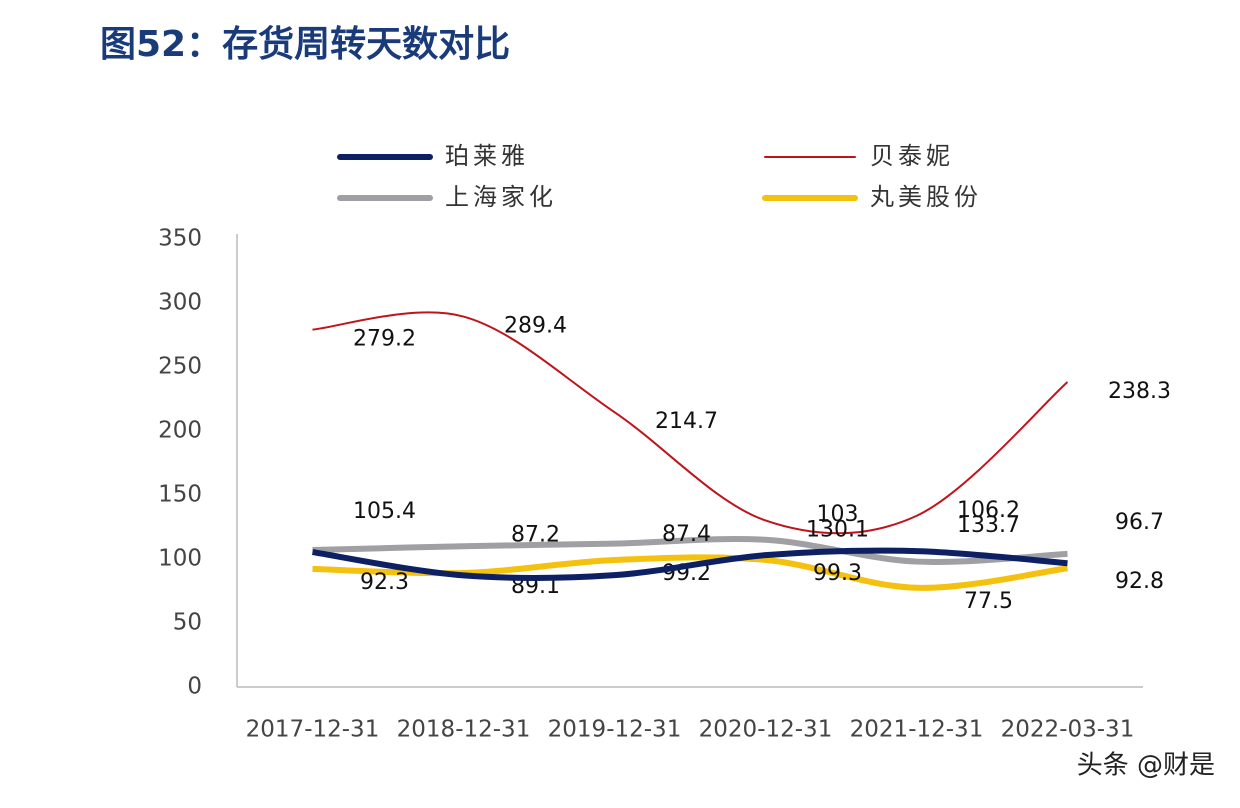  What do you see at coordinates (487, 156) in the screenshot?
I see `legend-label: 珀莱雅` at bounding box center [487, 156].